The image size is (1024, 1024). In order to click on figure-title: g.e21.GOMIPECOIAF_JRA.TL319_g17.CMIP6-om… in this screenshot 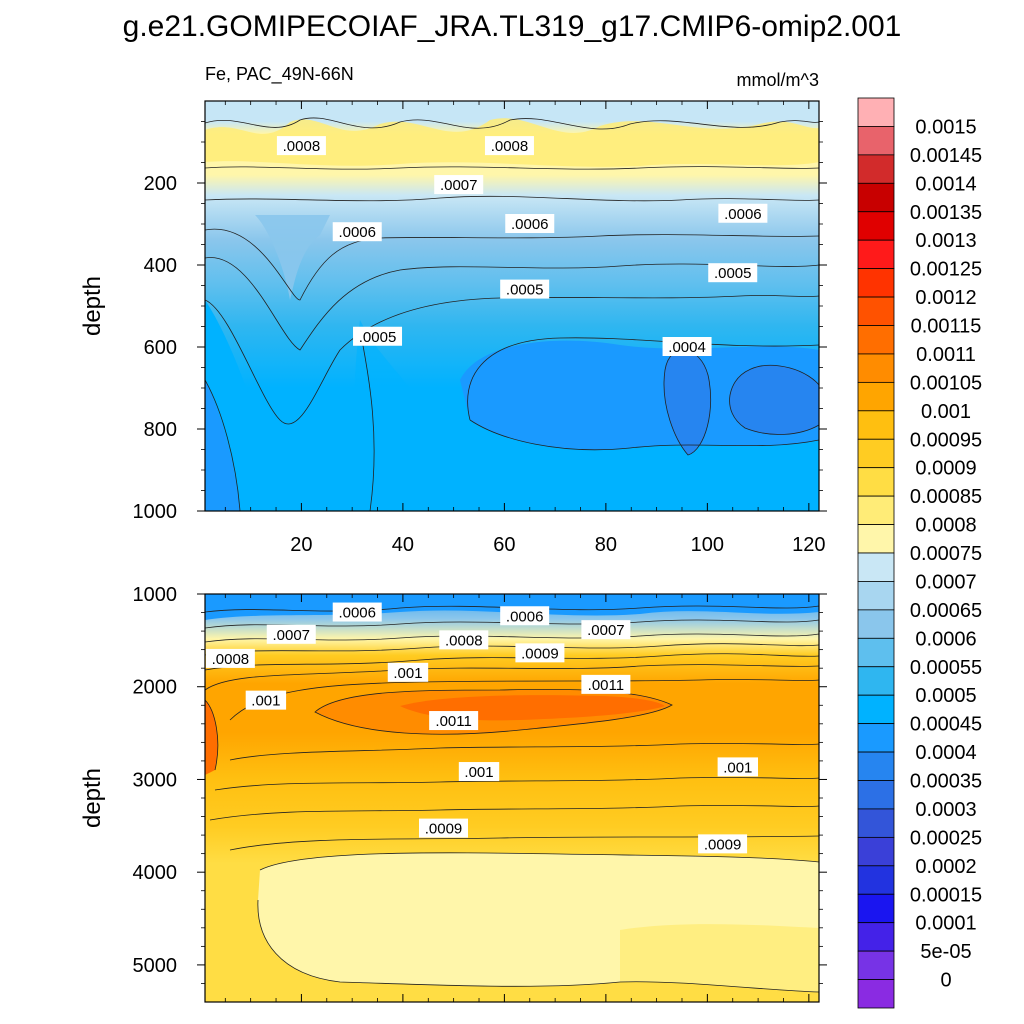, I will do `click(512, 26)`.